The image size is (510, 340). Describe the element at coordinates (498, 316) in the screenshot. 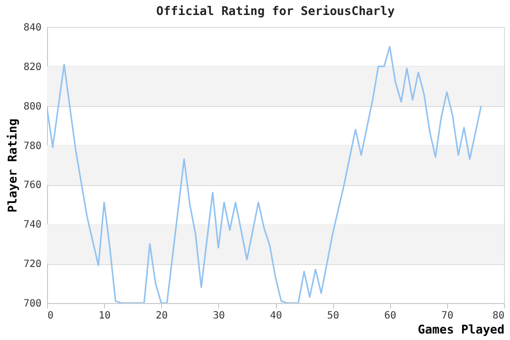

I see `x-tick-label: 80` at that location.